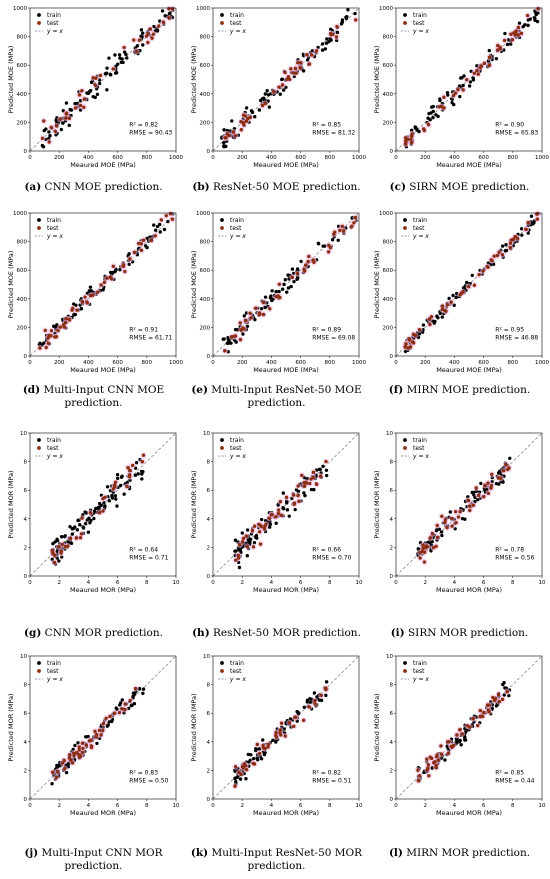  I want to click on caption-j: (j) Multi-Input CNN MOR prediction., so click(93, 860).